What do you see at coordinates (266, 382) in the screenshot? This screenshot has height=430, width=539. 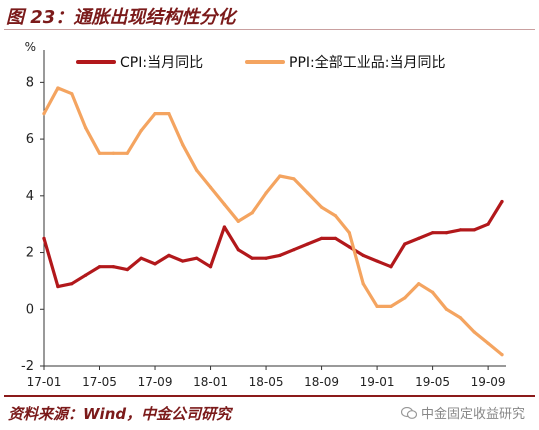 I see `x-tick-label: 18-05` at bounding box center [266, 382].